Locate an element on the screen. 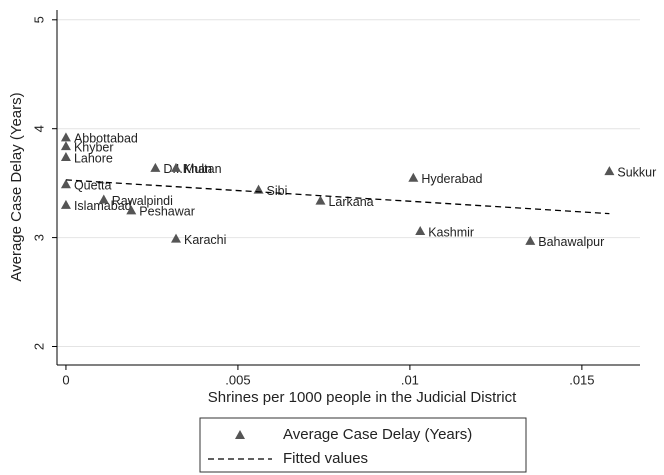 The width and height of the screenshot is (664, 475). point-label: Sibi is located at coordinates (277, 191).